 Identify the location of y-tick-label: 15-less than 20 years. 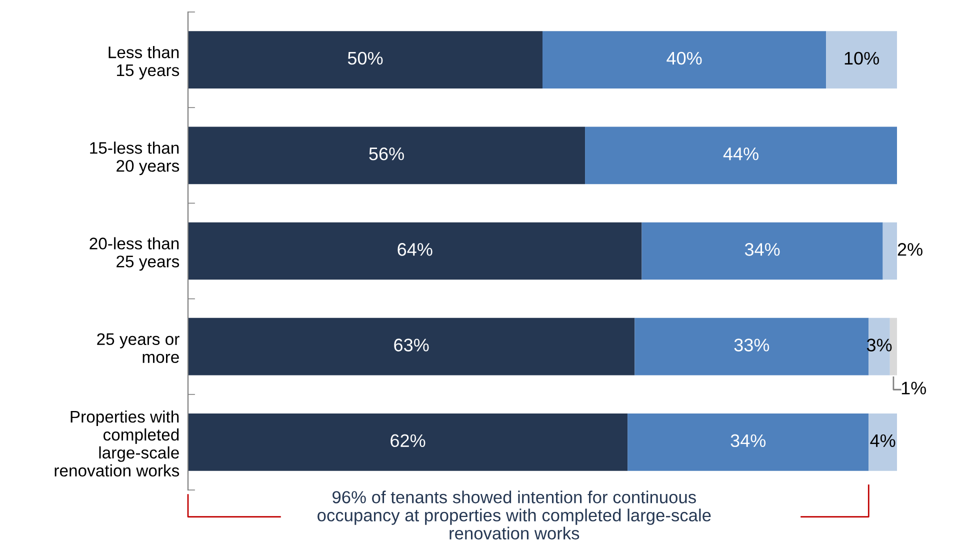
(135, 159).